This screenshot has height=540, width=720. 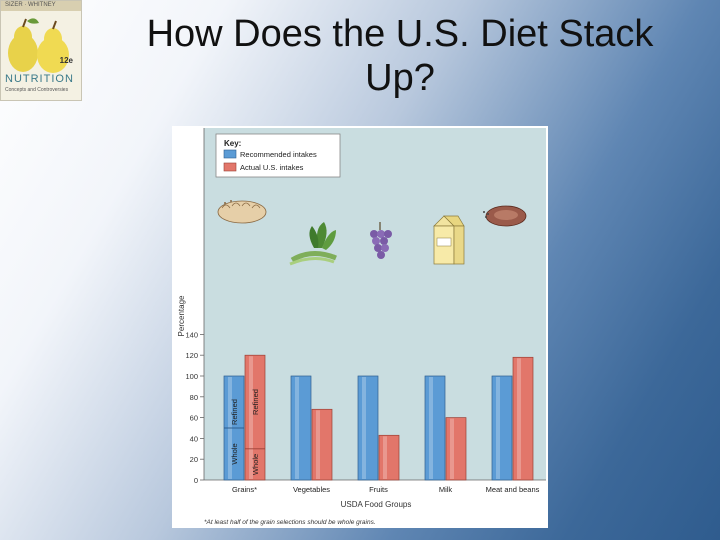 I want to click on pears-icon, so click(x=38, y=45).